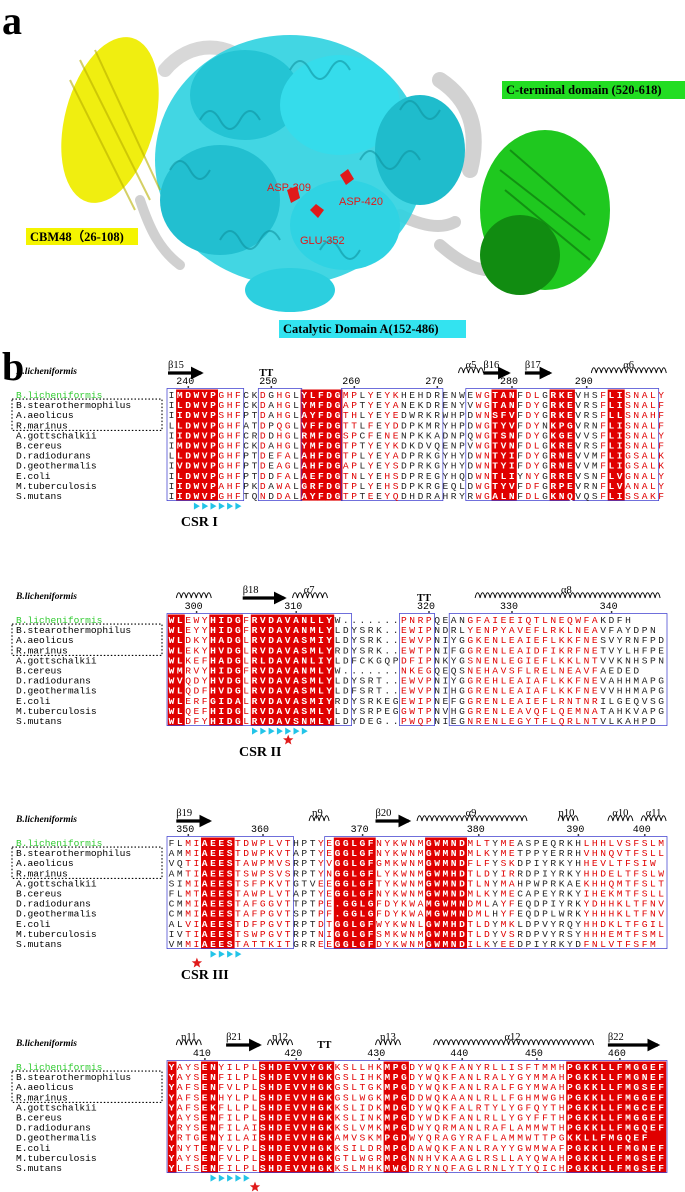  Describe the element at coordinates (42, 425) in the screenshot. I see `organism-name: R.marinus` at that location.